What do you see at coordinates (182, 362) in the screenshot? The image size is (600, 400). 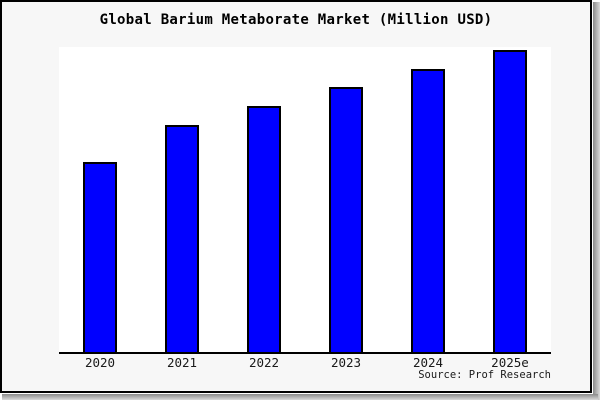 I see `x-tick-label-2021: 2021` at bounding box center [182, 362].